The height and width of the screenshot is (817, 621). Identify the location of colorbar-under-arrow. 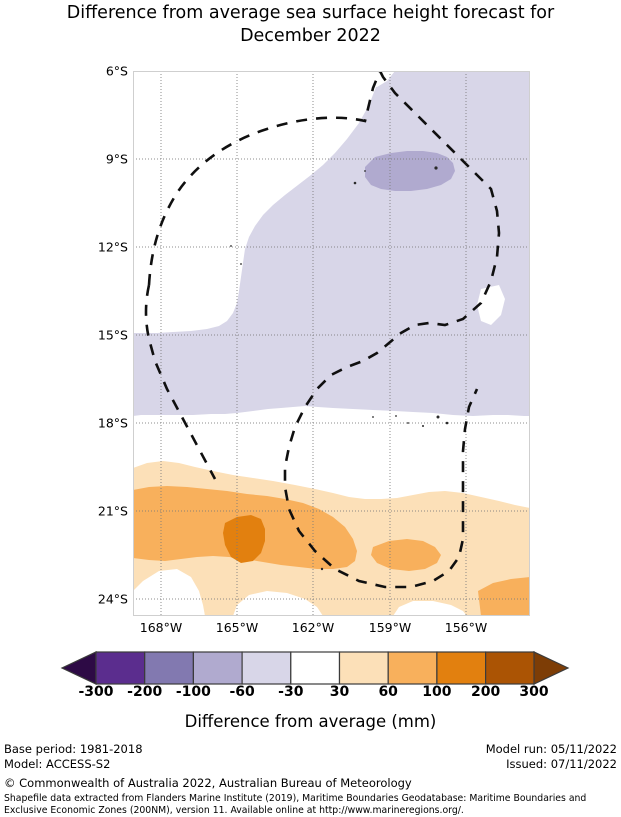
(78, 668).